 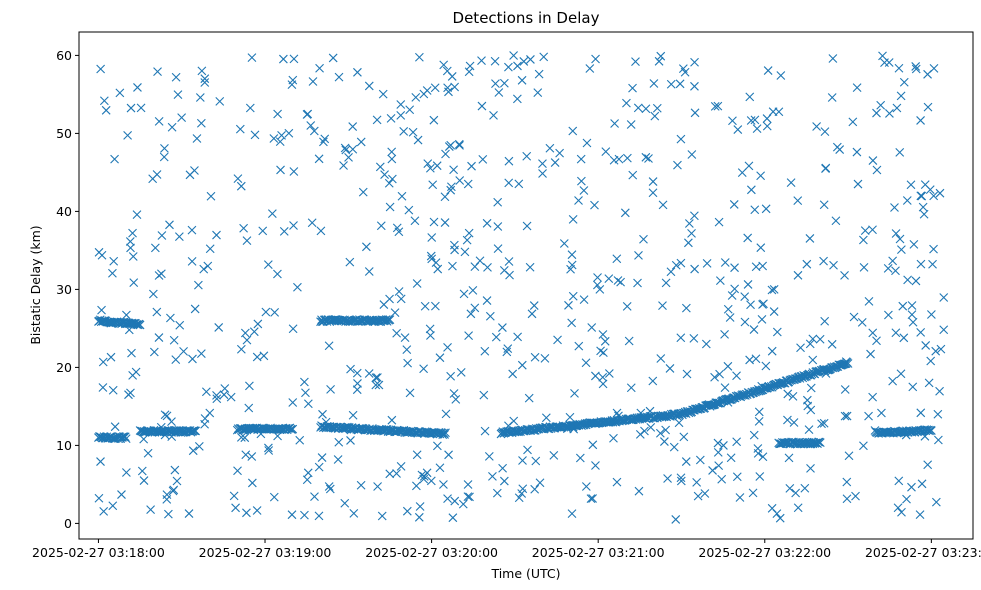 What do you see at coordinates (64, 445) in the screenshot?
I see `y-tick-label: 10` at bounding box center [64, 445].